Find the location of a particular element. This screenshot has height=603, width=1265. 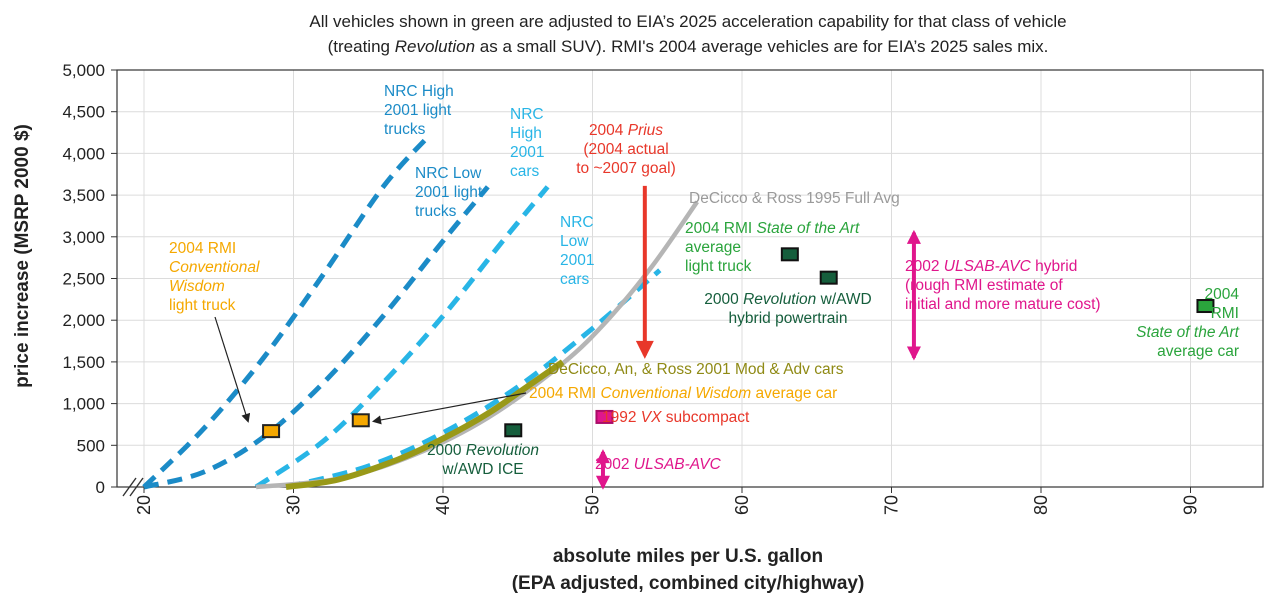

point-marker-vx-1992 is located at coordinates (604, 416).